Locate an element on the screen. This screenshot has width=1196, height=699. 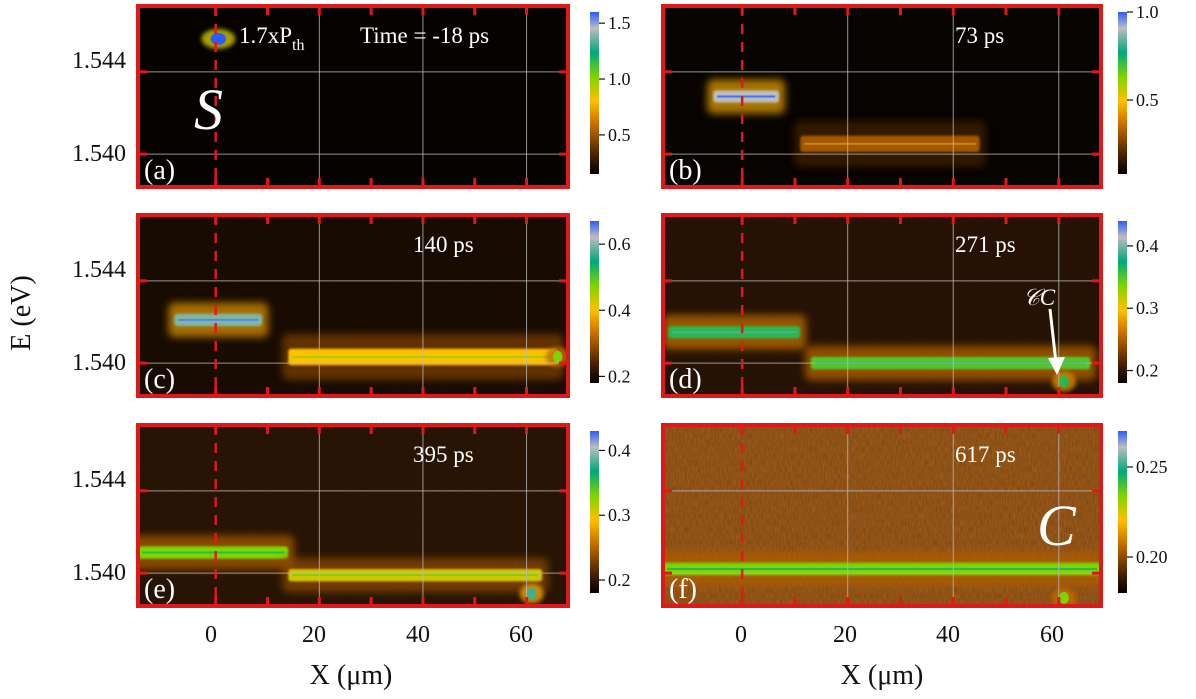
panel-letter: (c) is located at coordinates (159, 379).